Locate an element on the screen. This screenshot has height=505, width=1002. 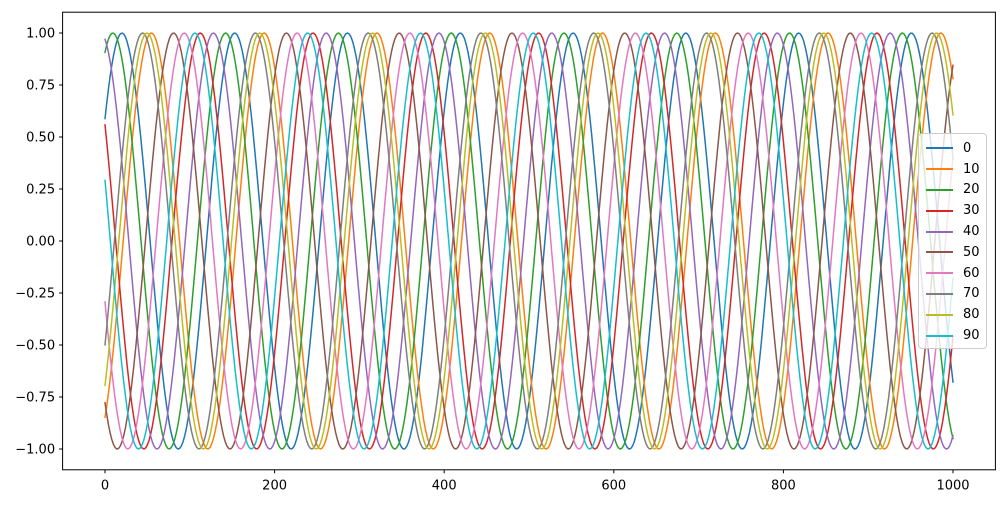
legend-entry: 60 is located at coordinates (952, 273).